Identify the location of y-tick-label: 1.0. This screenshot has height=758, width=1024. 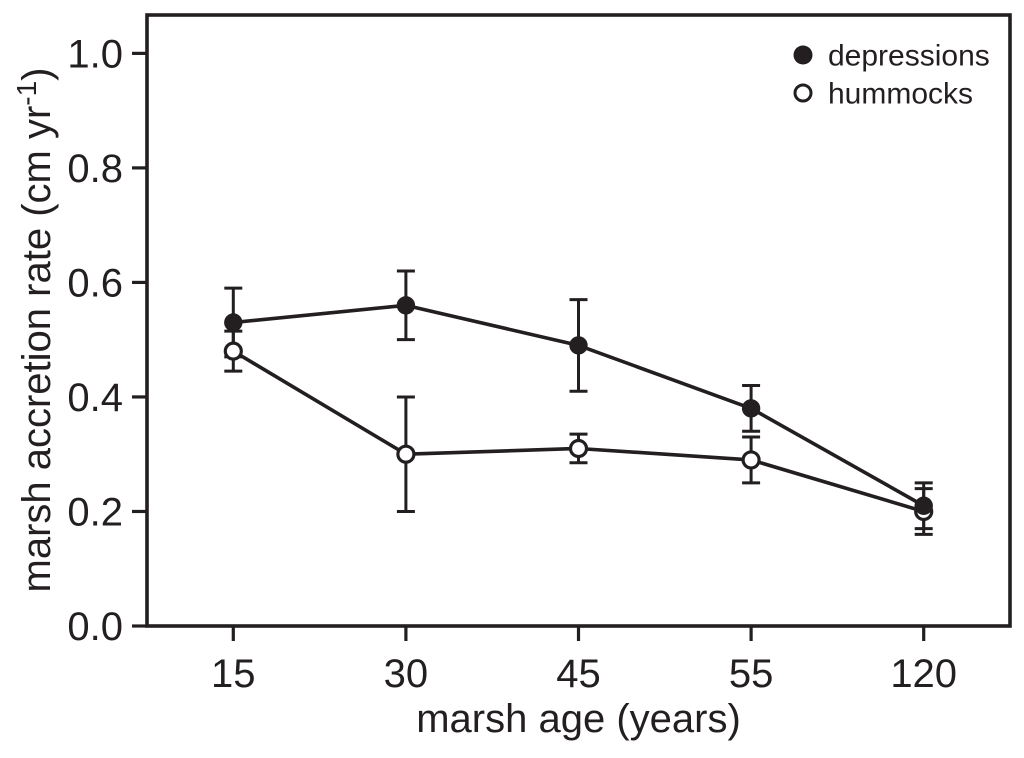
(95, 54).